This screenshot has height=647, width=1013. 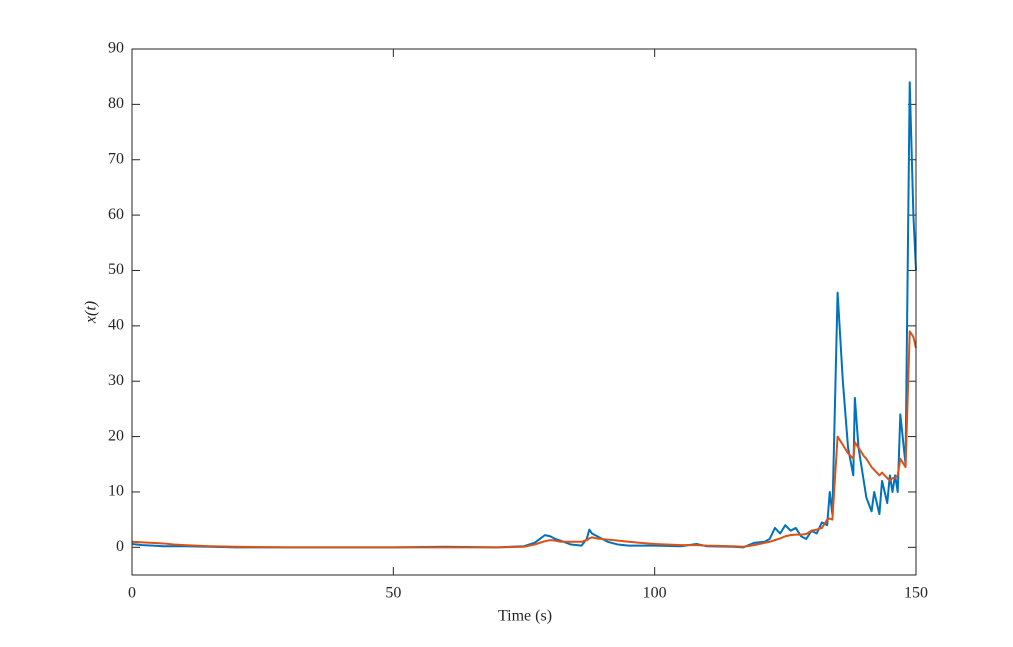 I want to click on y-axis-label: x(t), so click(x=91, y=312).